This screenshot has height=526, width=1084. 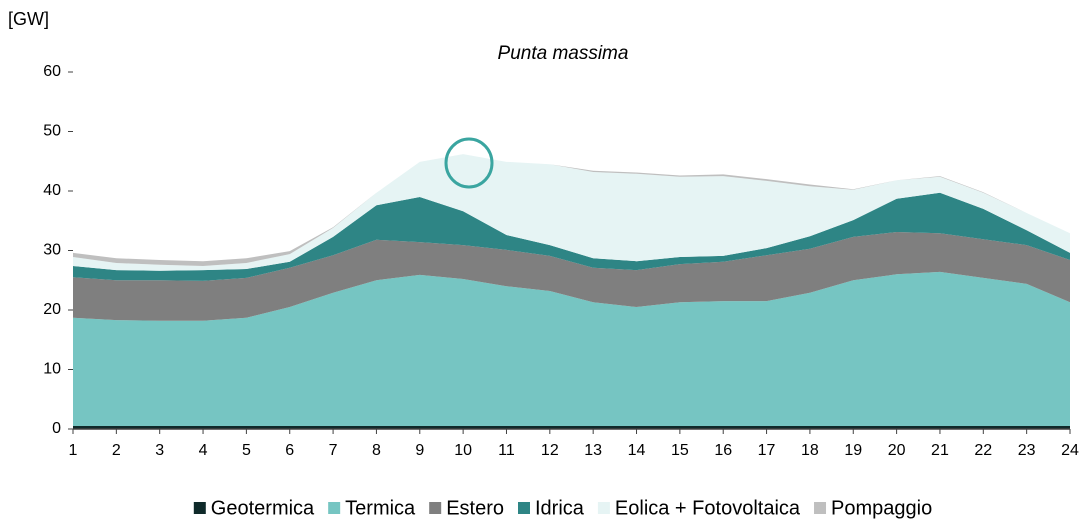 I want to click on legend-label: Termica, so click(x=380, y=508).